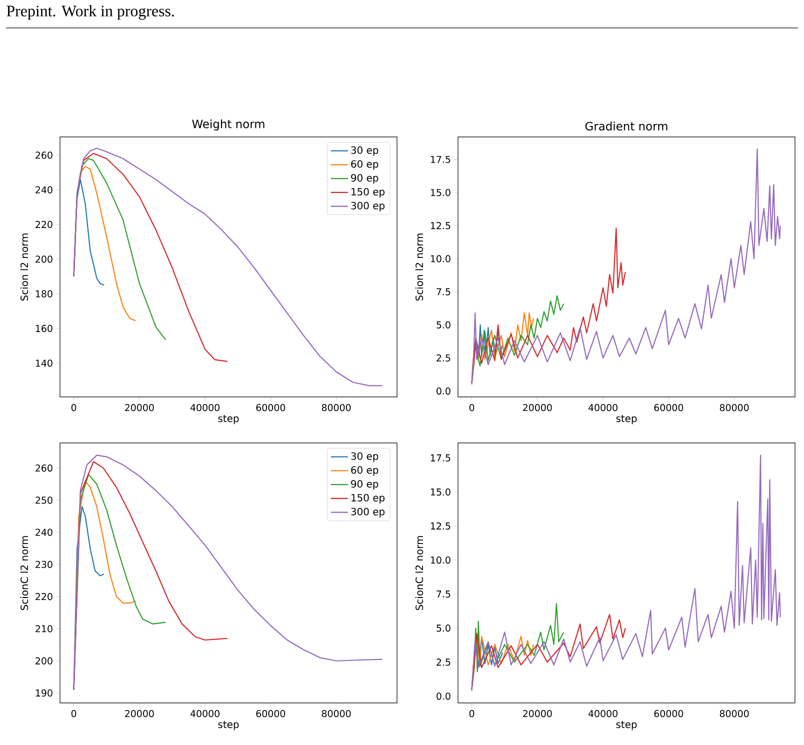  What do you see at coordinates (626, 126) in the screenshot?
I see `chart-title: Gradient norm` at bounding box center [626, 126].